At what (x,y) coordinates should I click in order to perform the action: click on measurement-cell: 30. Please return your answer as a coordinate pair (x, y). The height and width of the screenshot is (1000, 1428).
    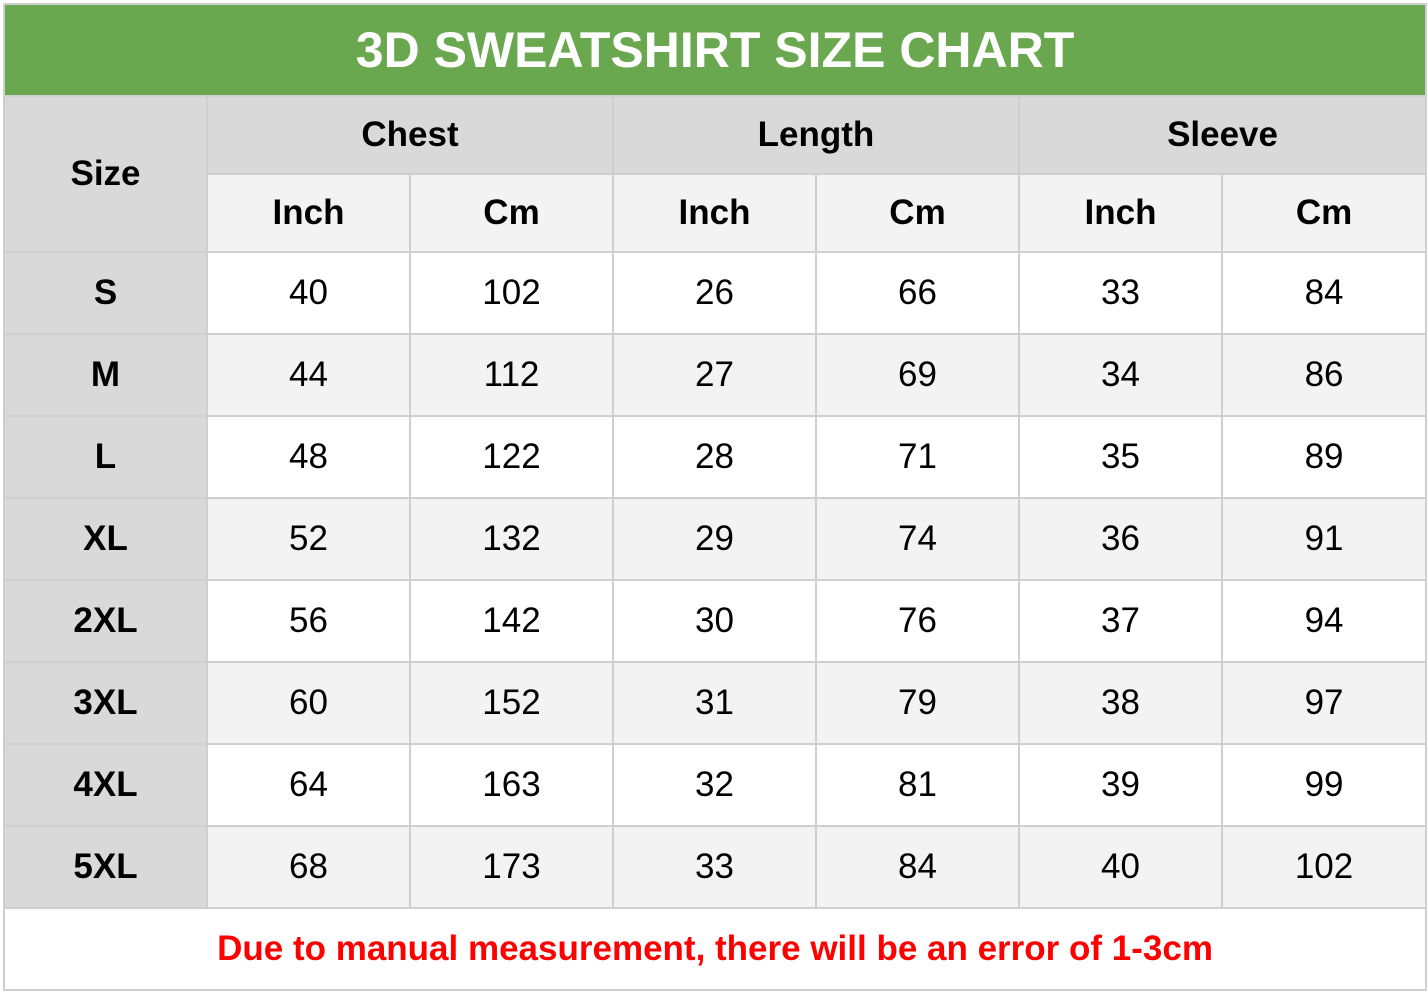
    Looking at the image, I should click on (714, 621).